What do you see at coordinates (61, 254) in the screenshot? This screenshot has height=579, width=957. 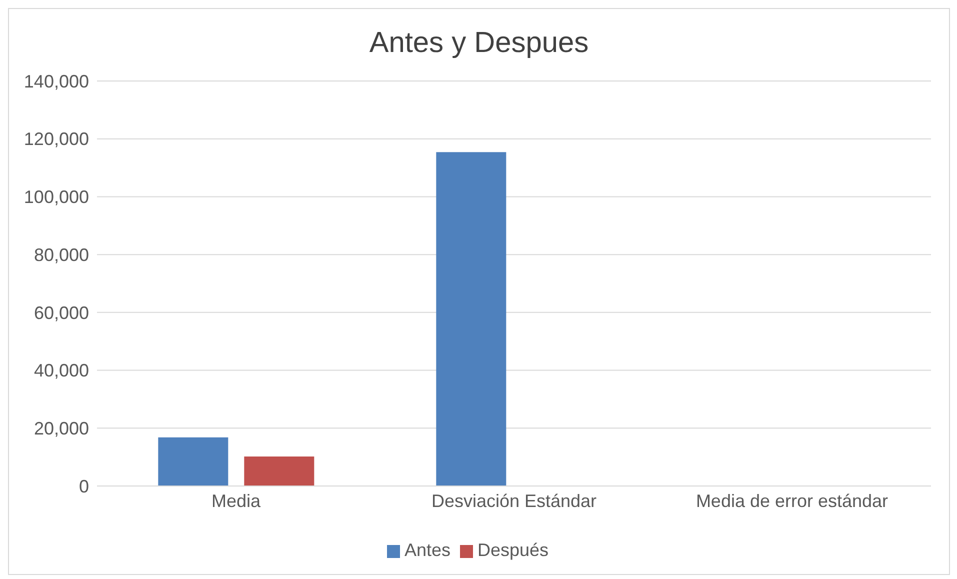 I see `y-tick-label: 80,000` at bounding box center [61, 254].